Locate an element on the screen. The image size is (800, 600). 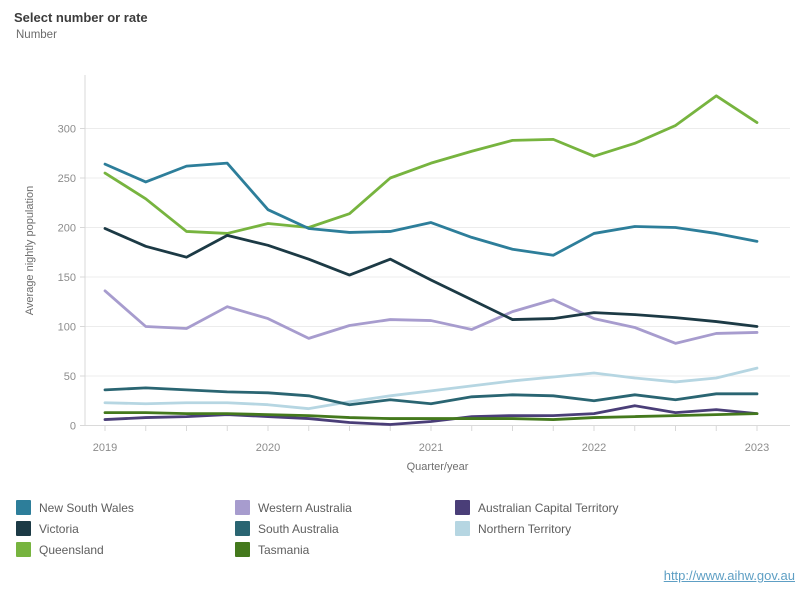
x-tick-label: 2023 is located at coordinates (757, 448).